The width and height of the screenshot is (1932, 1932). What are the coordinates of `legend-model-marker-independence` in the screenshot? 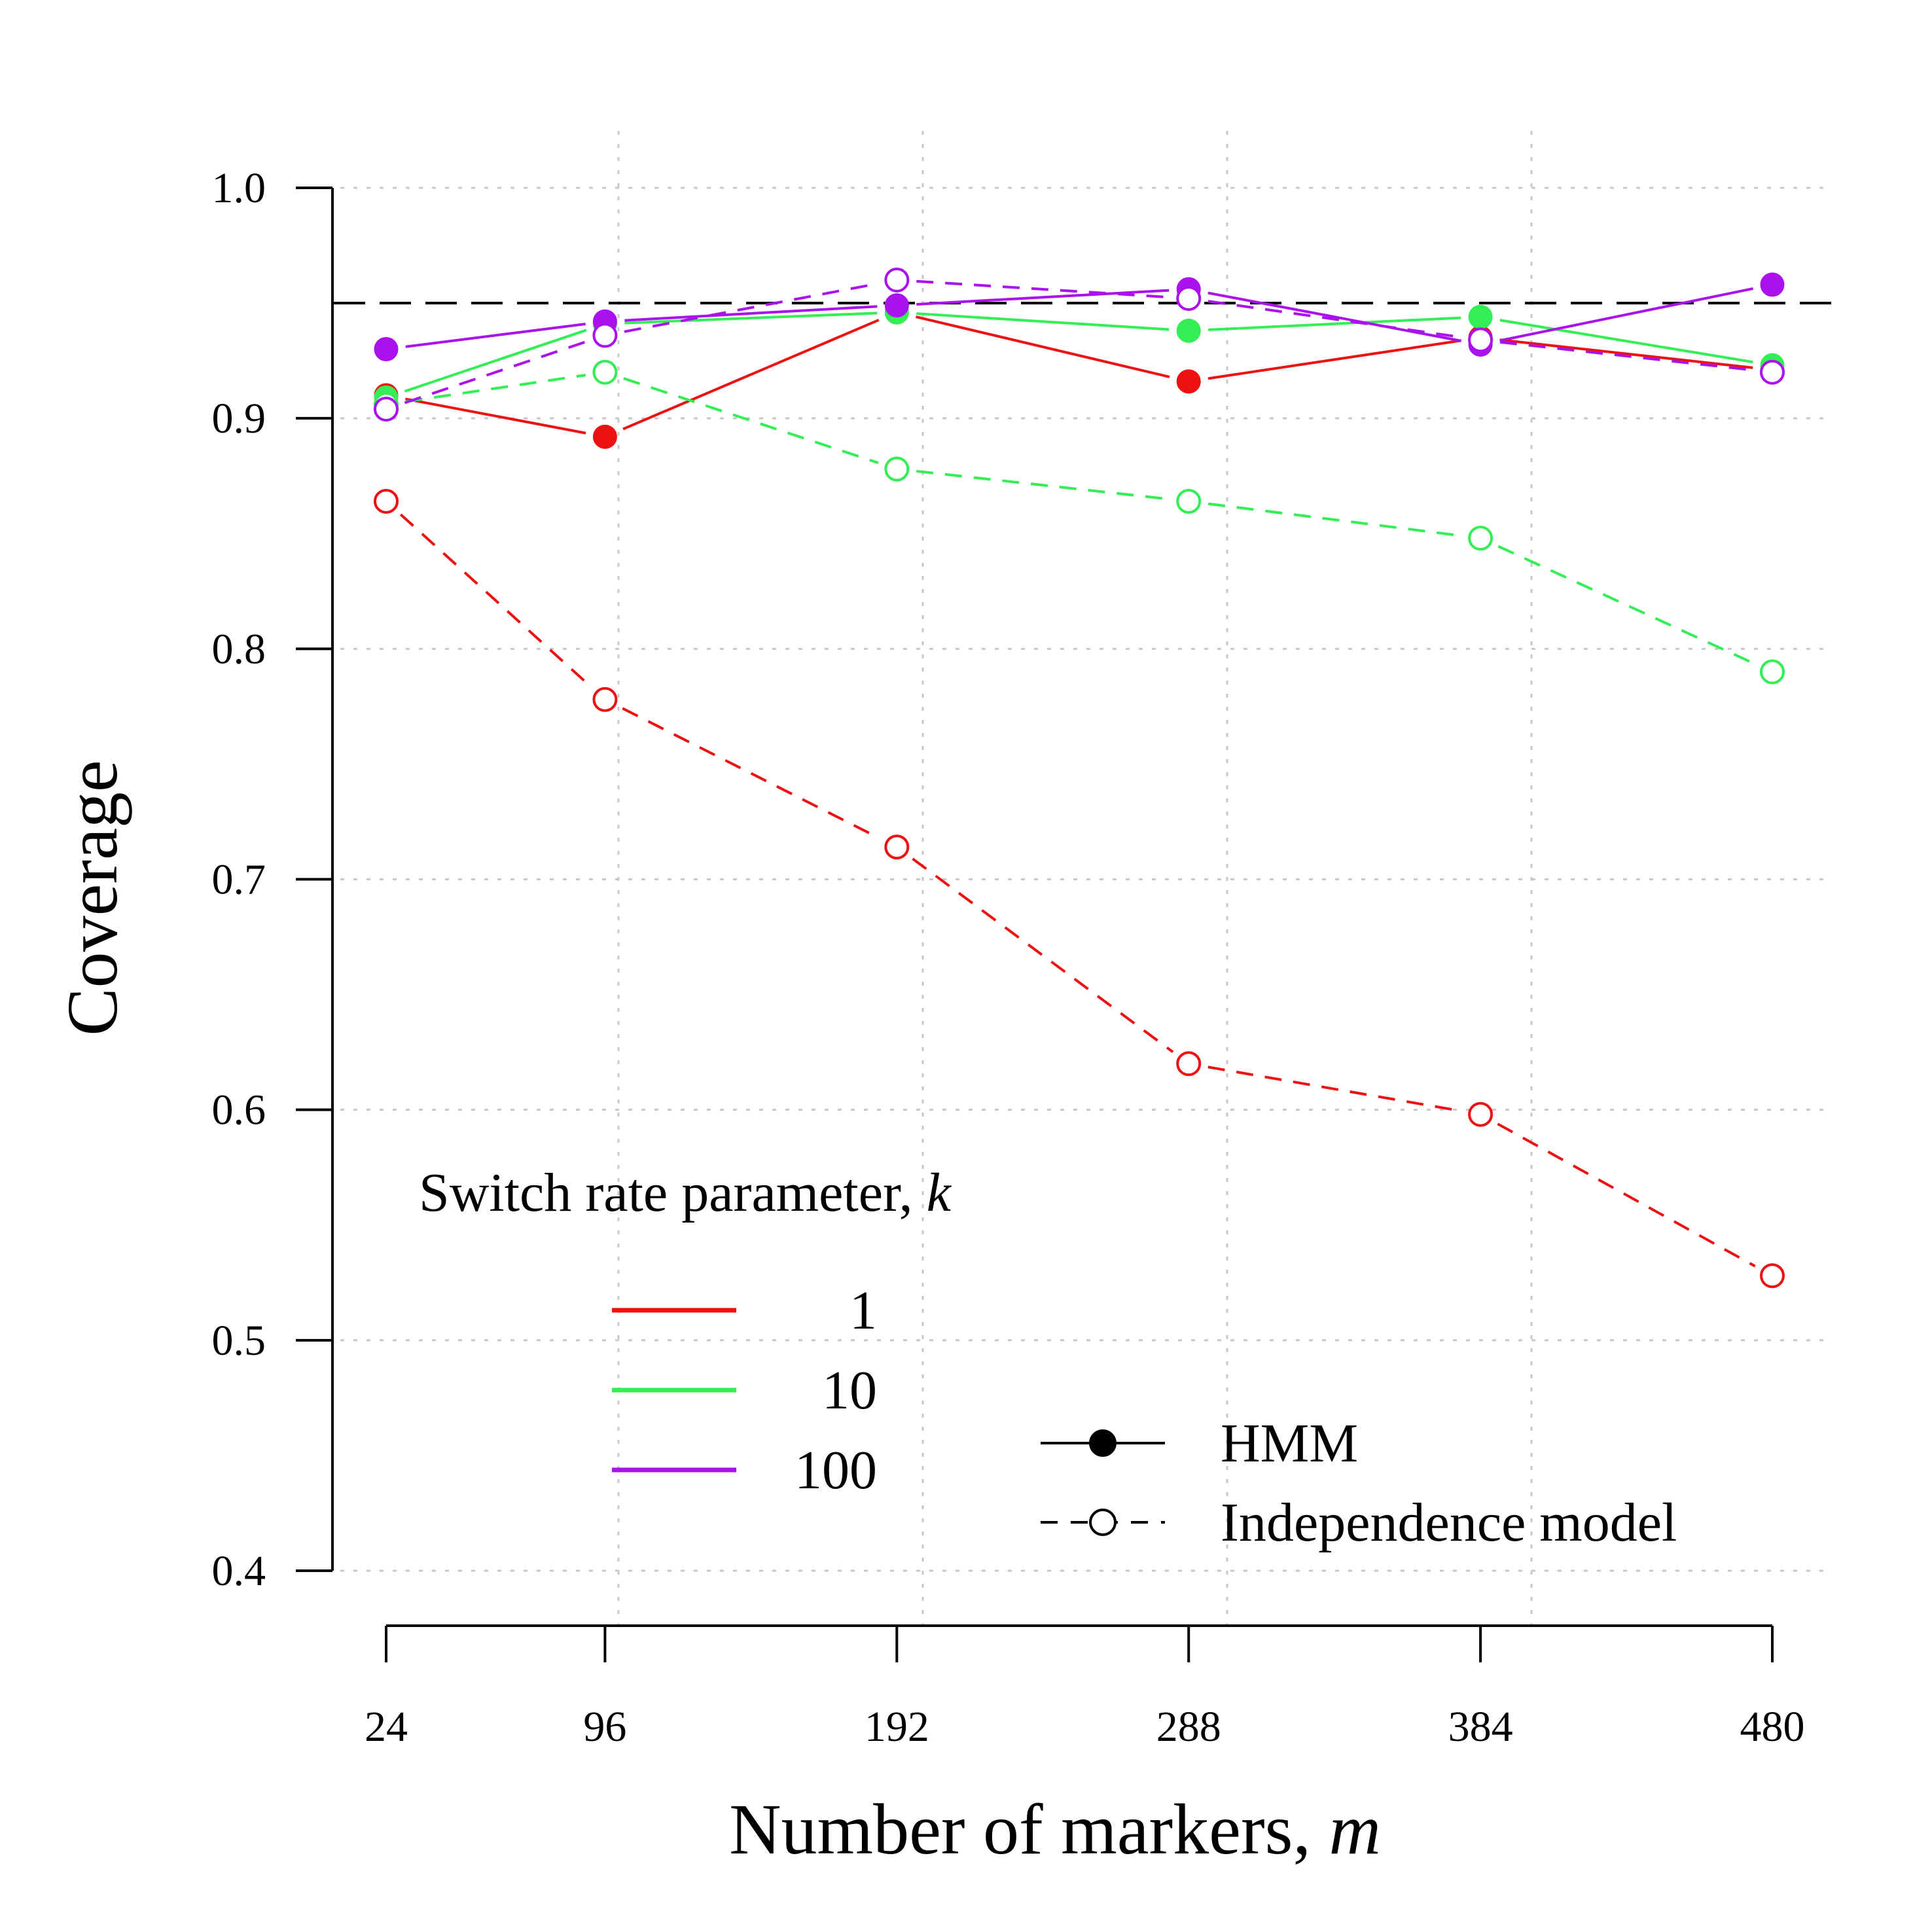 It's located at (1103, 1522).